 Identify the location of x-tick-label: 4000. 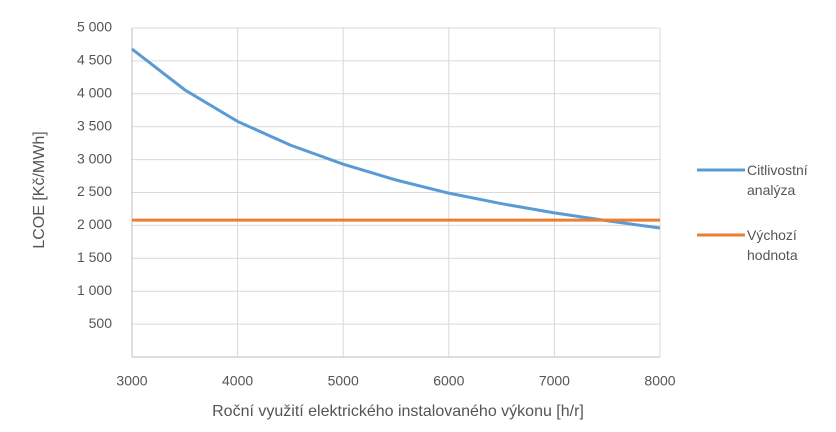
(237, 381).